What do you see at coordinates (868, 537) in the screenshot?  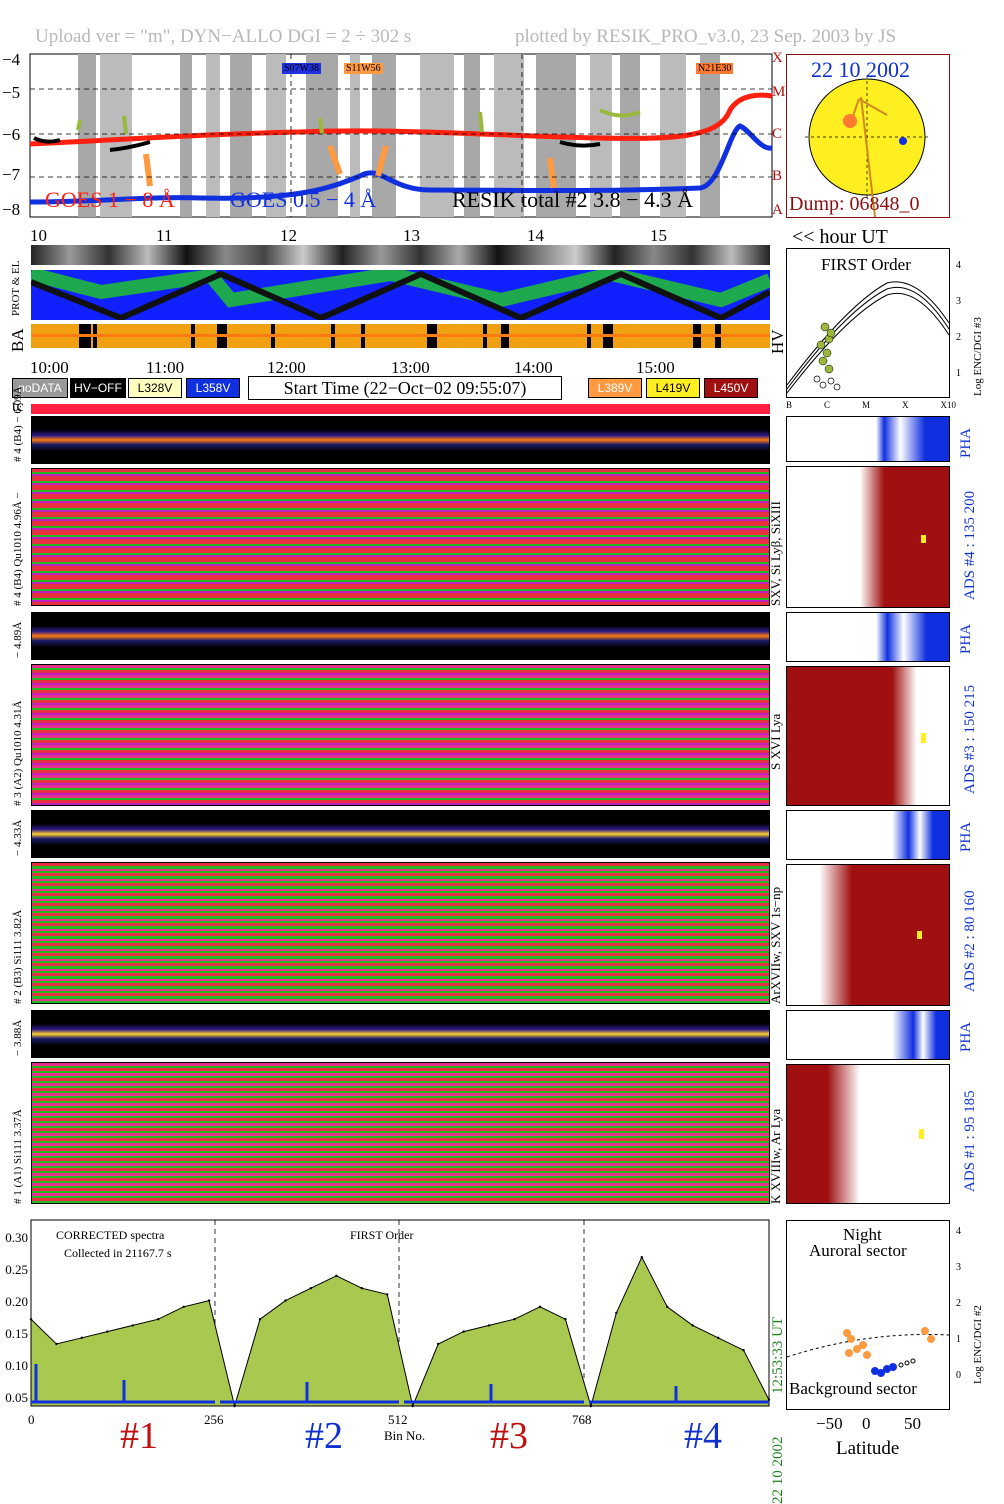 I see `ads-hist-ch4` at bounding box center [868, 537].